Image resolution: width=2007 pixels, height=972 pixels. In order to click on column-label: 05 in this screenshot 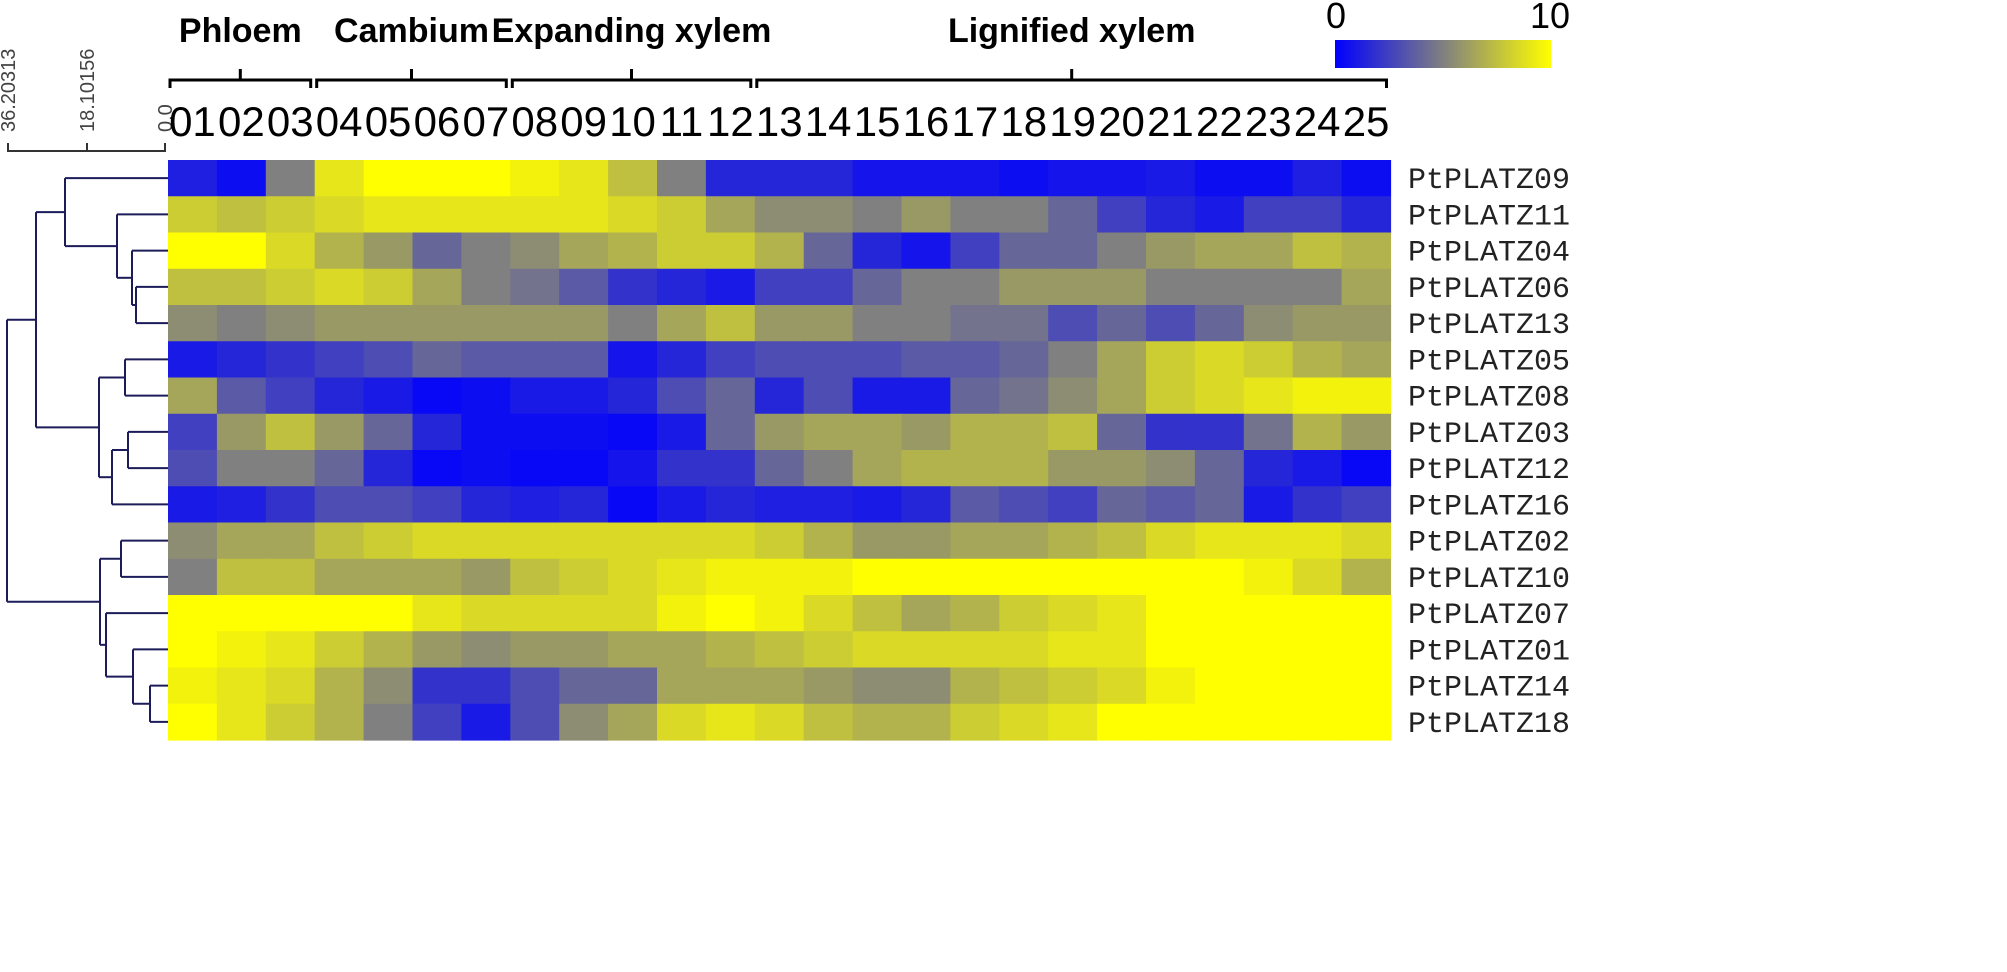, I will do `click(388, 121)`.